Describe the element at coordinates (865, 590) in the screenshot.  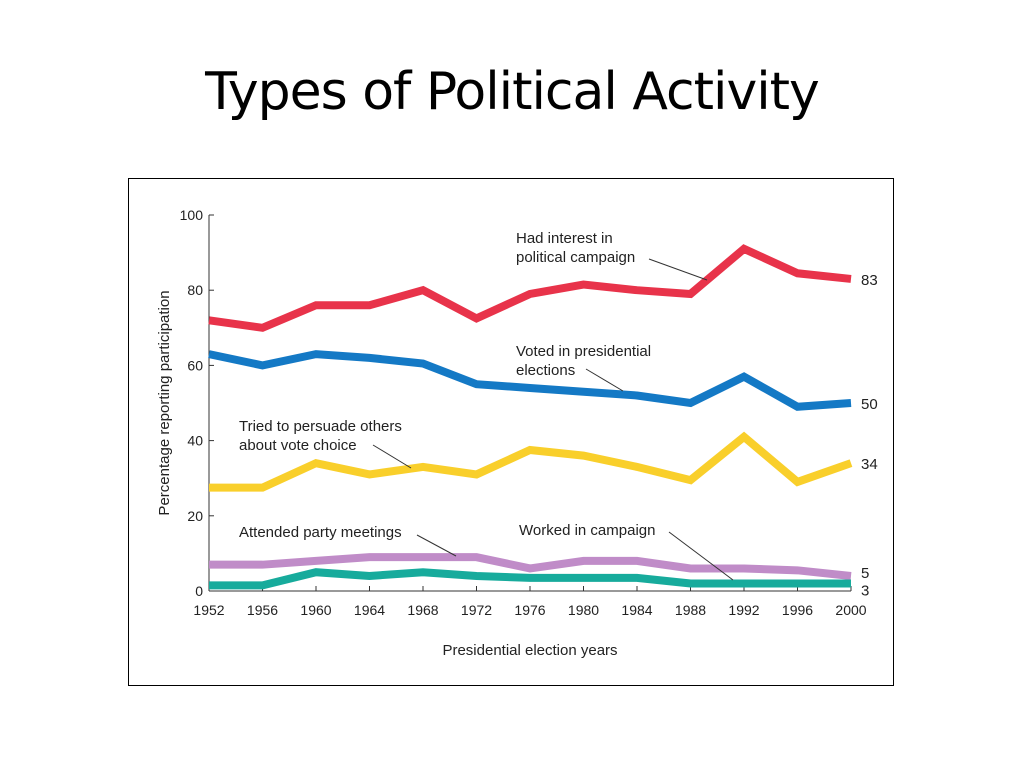
I see `end-label-worked: 3` at that location.